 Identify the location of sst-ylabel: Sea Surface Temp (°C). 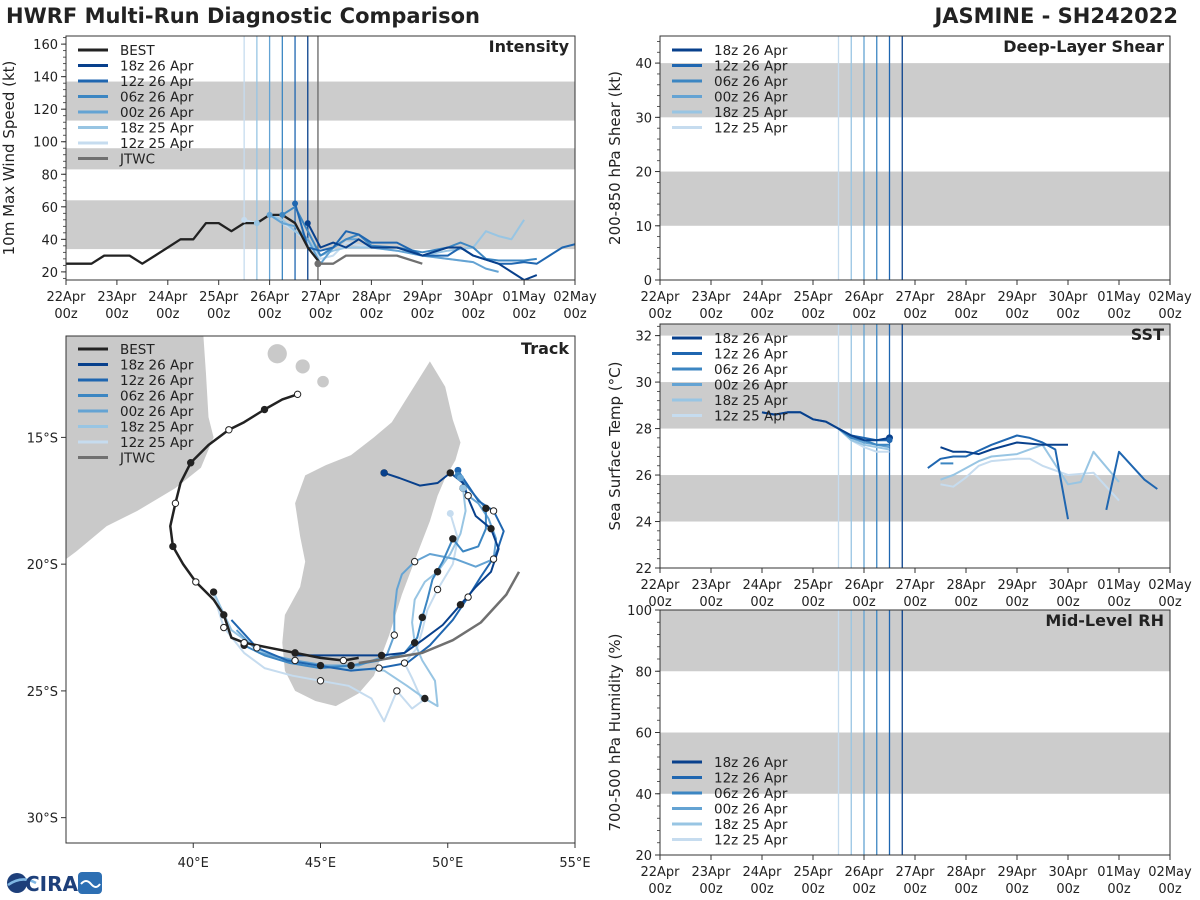
(615, 445).